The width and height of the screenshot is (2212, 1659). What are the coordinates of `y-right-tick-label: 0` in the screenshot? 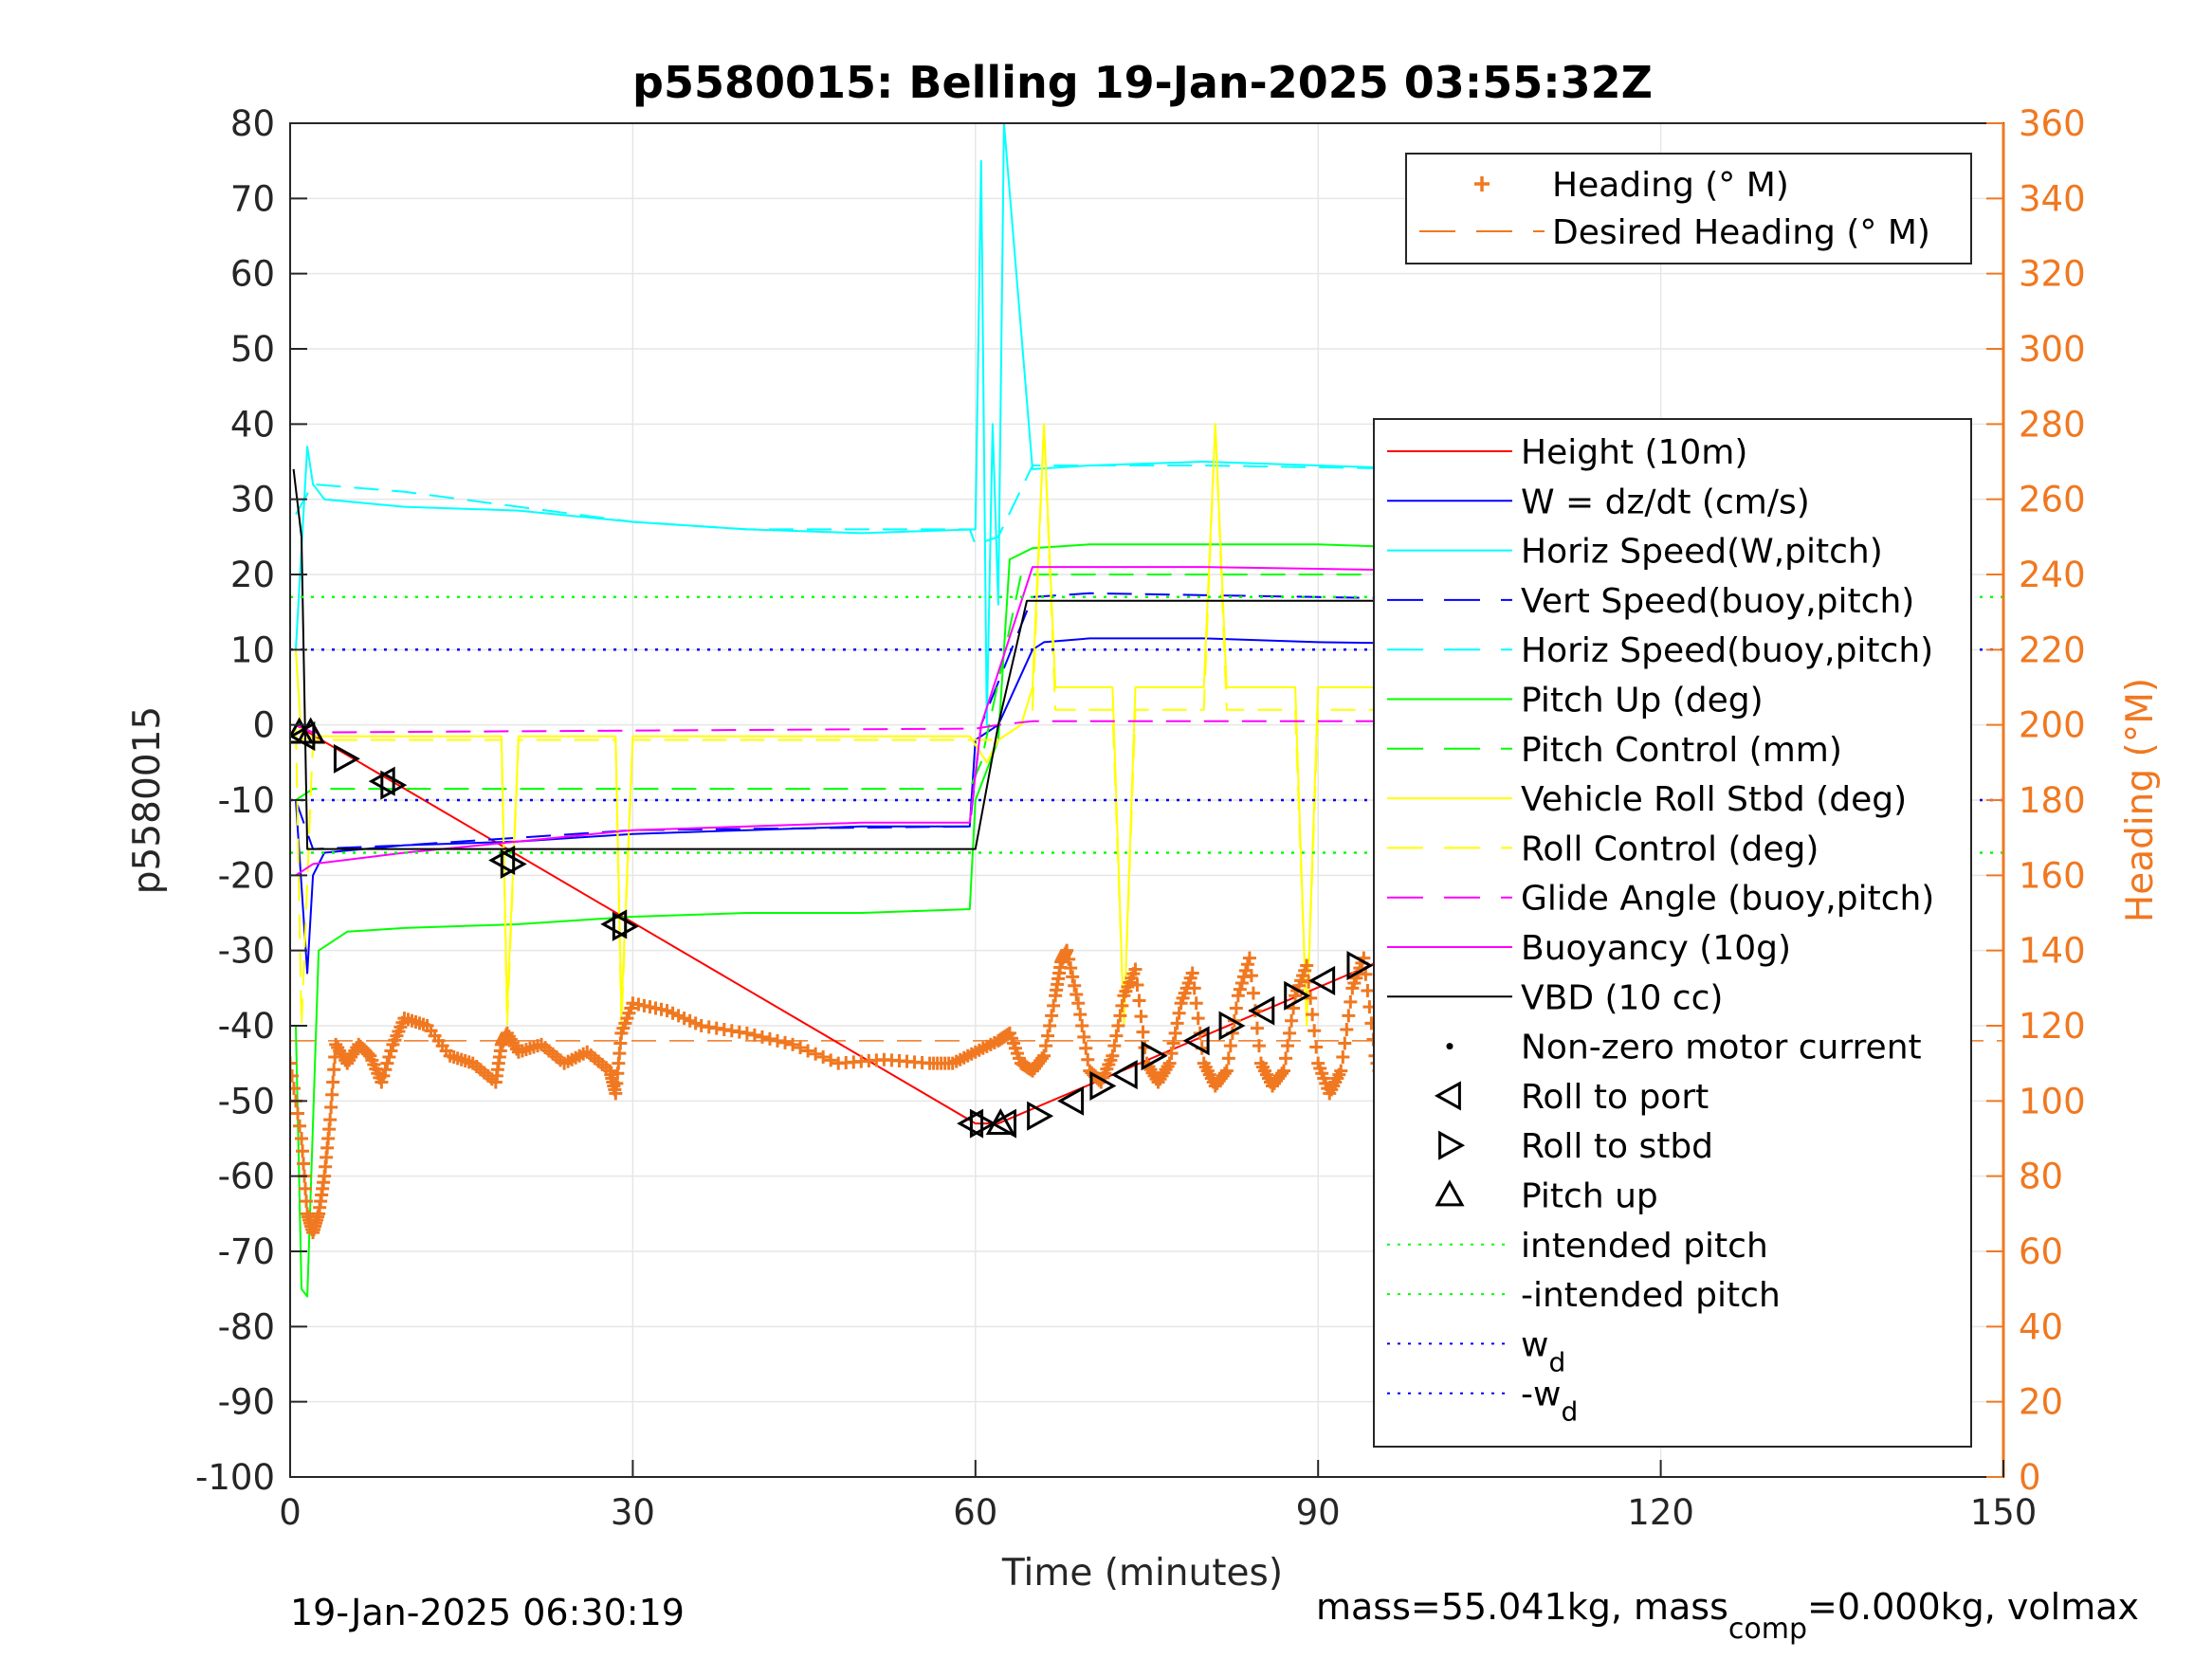 It's located at (2030, 1477).